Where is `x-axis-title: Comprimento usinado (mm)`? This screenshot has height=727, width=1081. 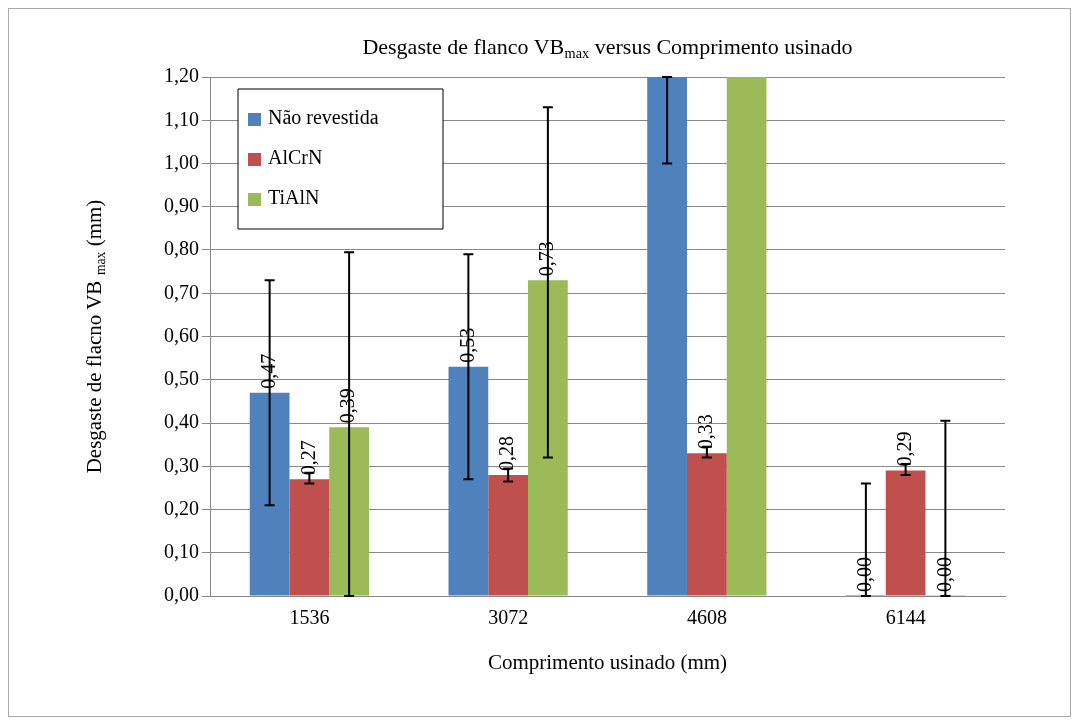
x-axis-title: Comprimento usinado (mm) is located at coordinates (607, 661).